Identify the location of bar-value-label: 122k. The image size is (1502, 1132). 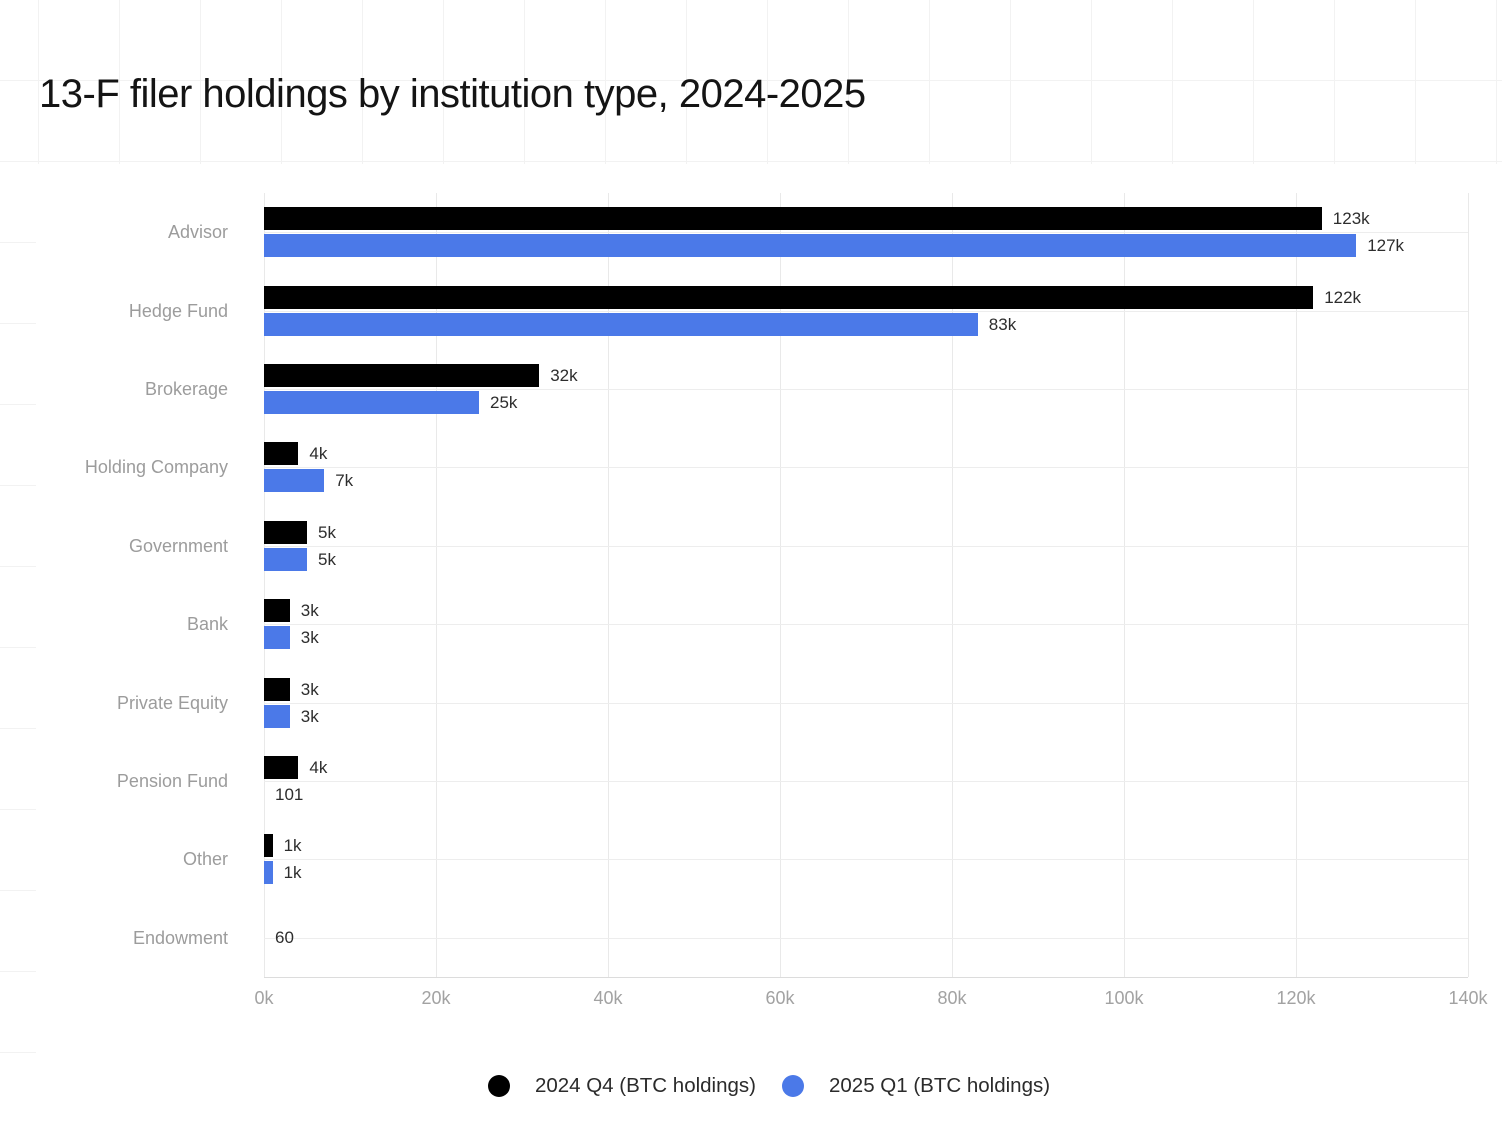
(1343, 297).